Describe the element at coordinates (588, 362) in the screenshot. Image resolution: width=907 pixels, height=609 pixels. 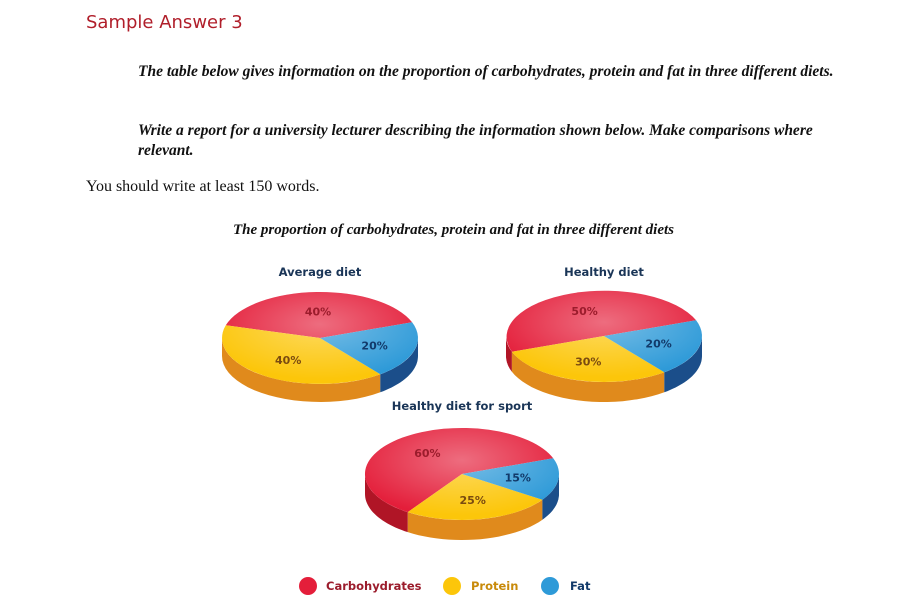
I see `pie-value-label: 30%` at that location.